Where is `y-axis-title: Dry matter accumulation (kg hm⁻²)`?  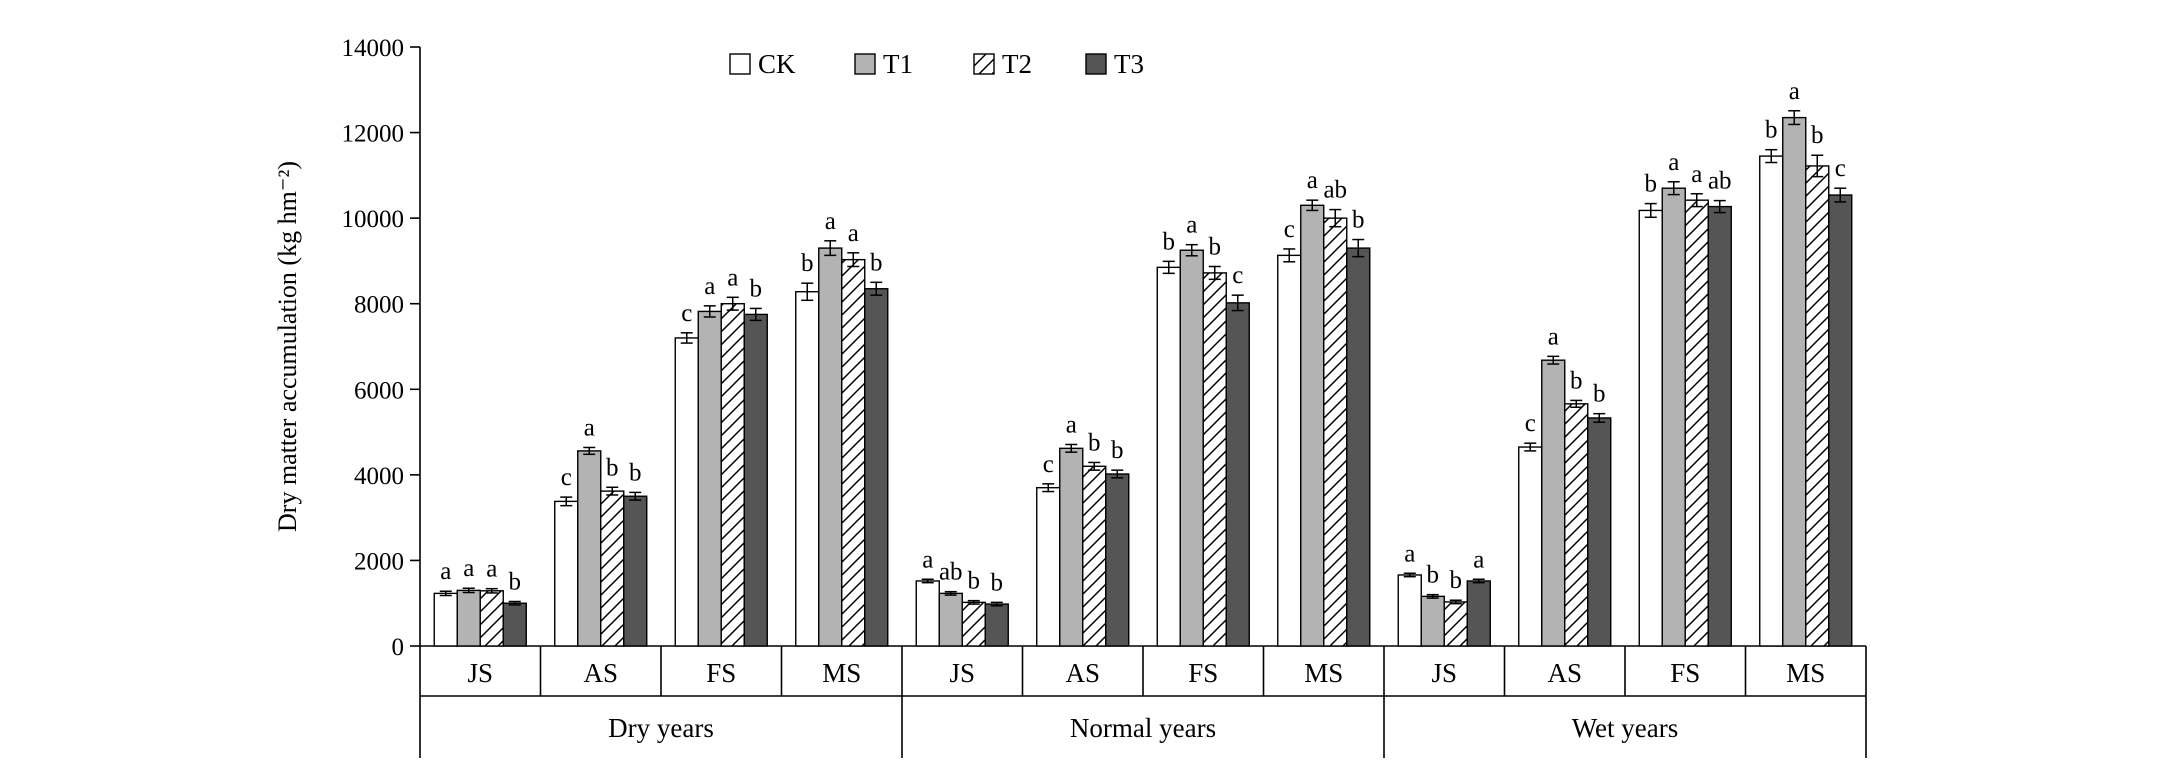 y-axis-title: Dry matter accumulation (kg hm⁻²) is located at coordinates (287, 346).